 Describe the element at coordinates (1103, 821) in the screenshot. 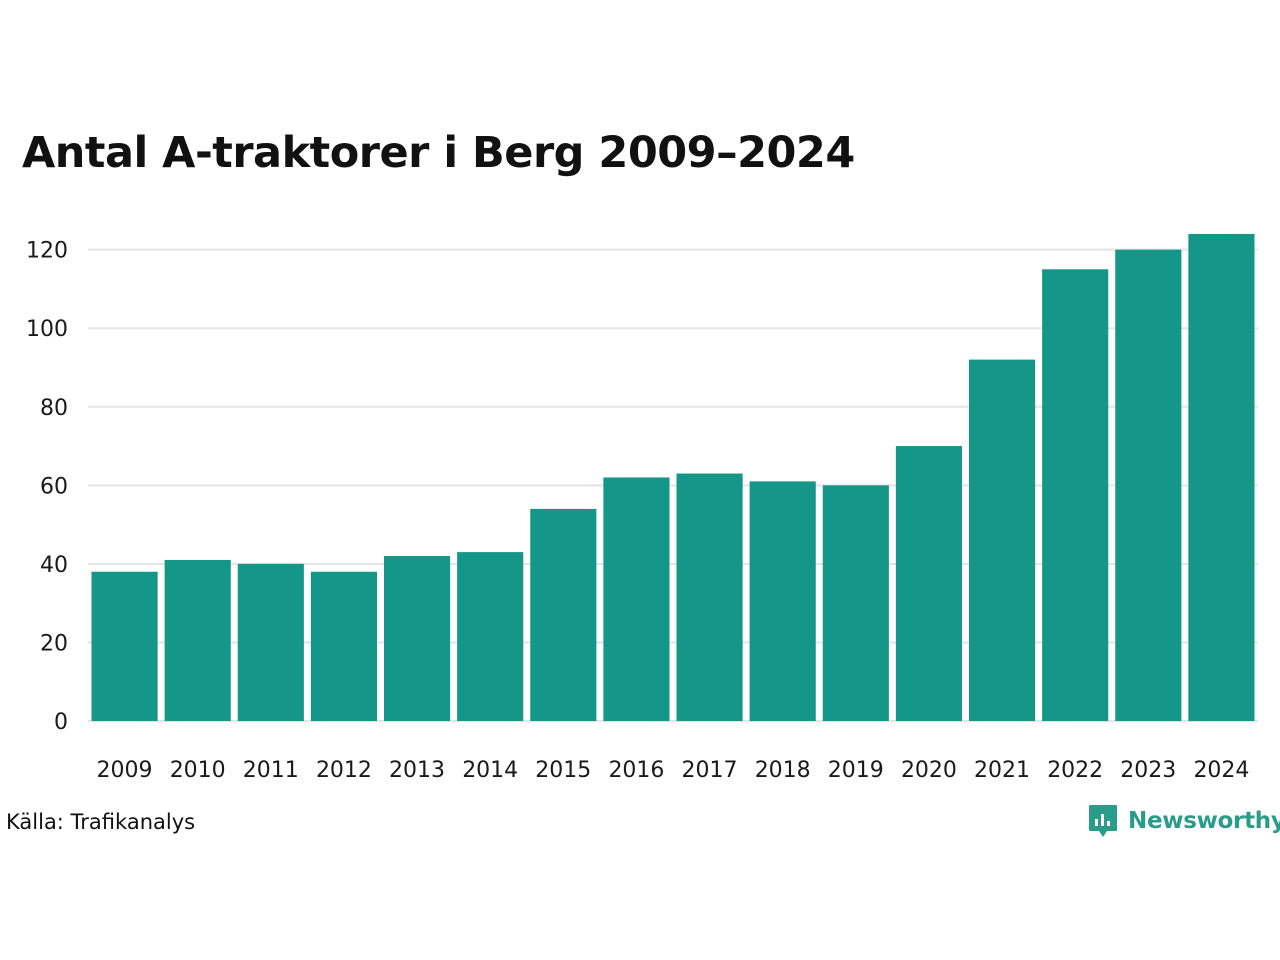

I see `newsworthy-logo-icon` at that location.